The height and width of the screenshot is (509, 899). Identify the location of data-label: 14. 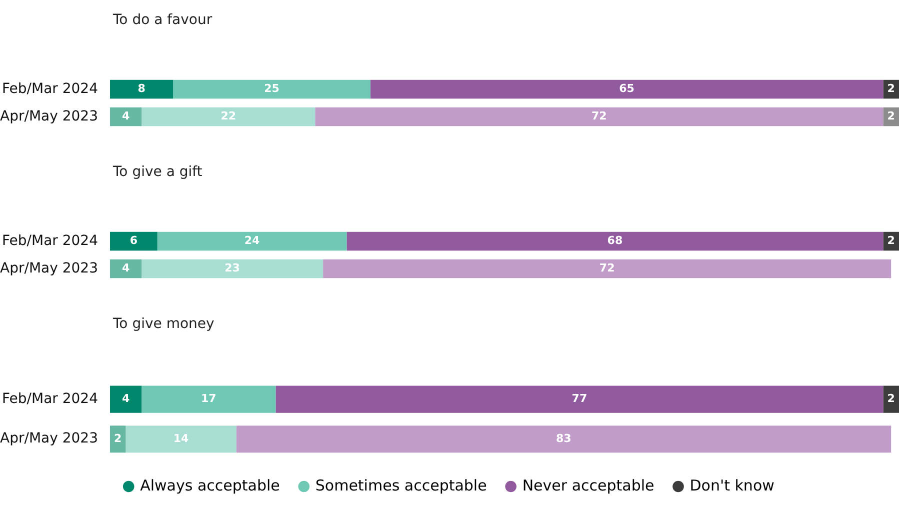
(181, 438).